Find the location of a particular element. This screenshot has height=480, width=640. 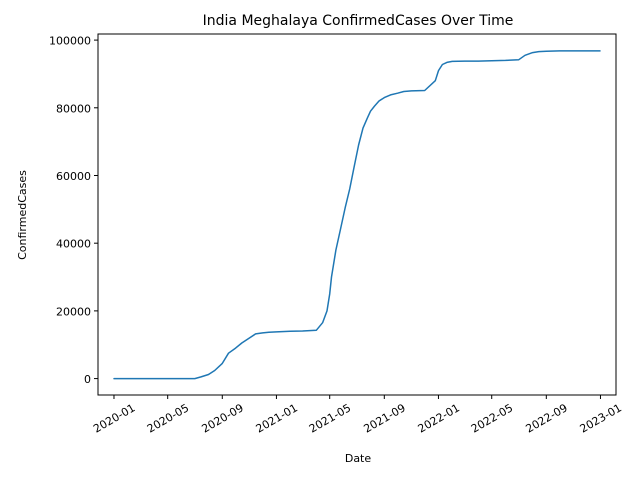

x-tick-label: 2020-05 is located at coordinates (168, 418).